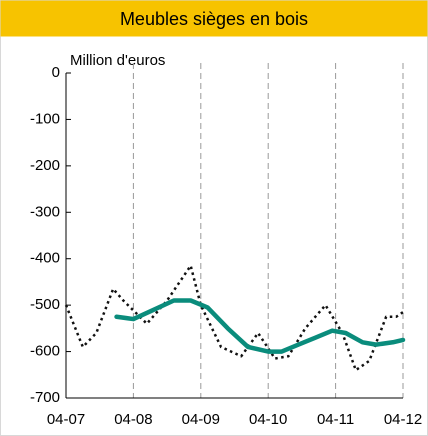 The width and height of the screenshot is (428, 436). I want to click on chart-title: Meubles sièges en bois, so click(214, 19).